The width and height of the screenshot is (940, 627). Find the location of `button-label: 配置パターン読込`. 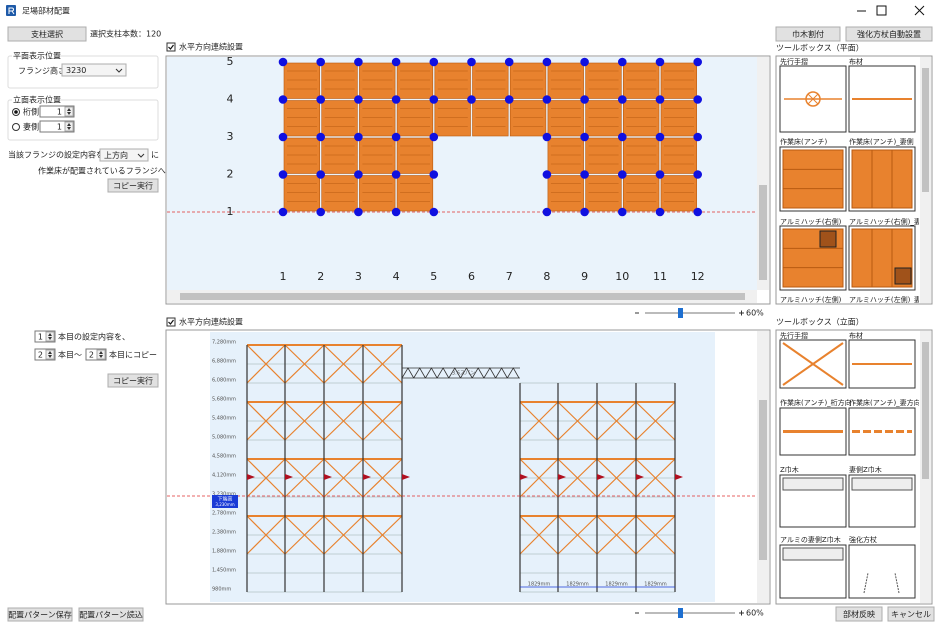

button-label: 配置パターン読込 is located at coordinates (111, 615).